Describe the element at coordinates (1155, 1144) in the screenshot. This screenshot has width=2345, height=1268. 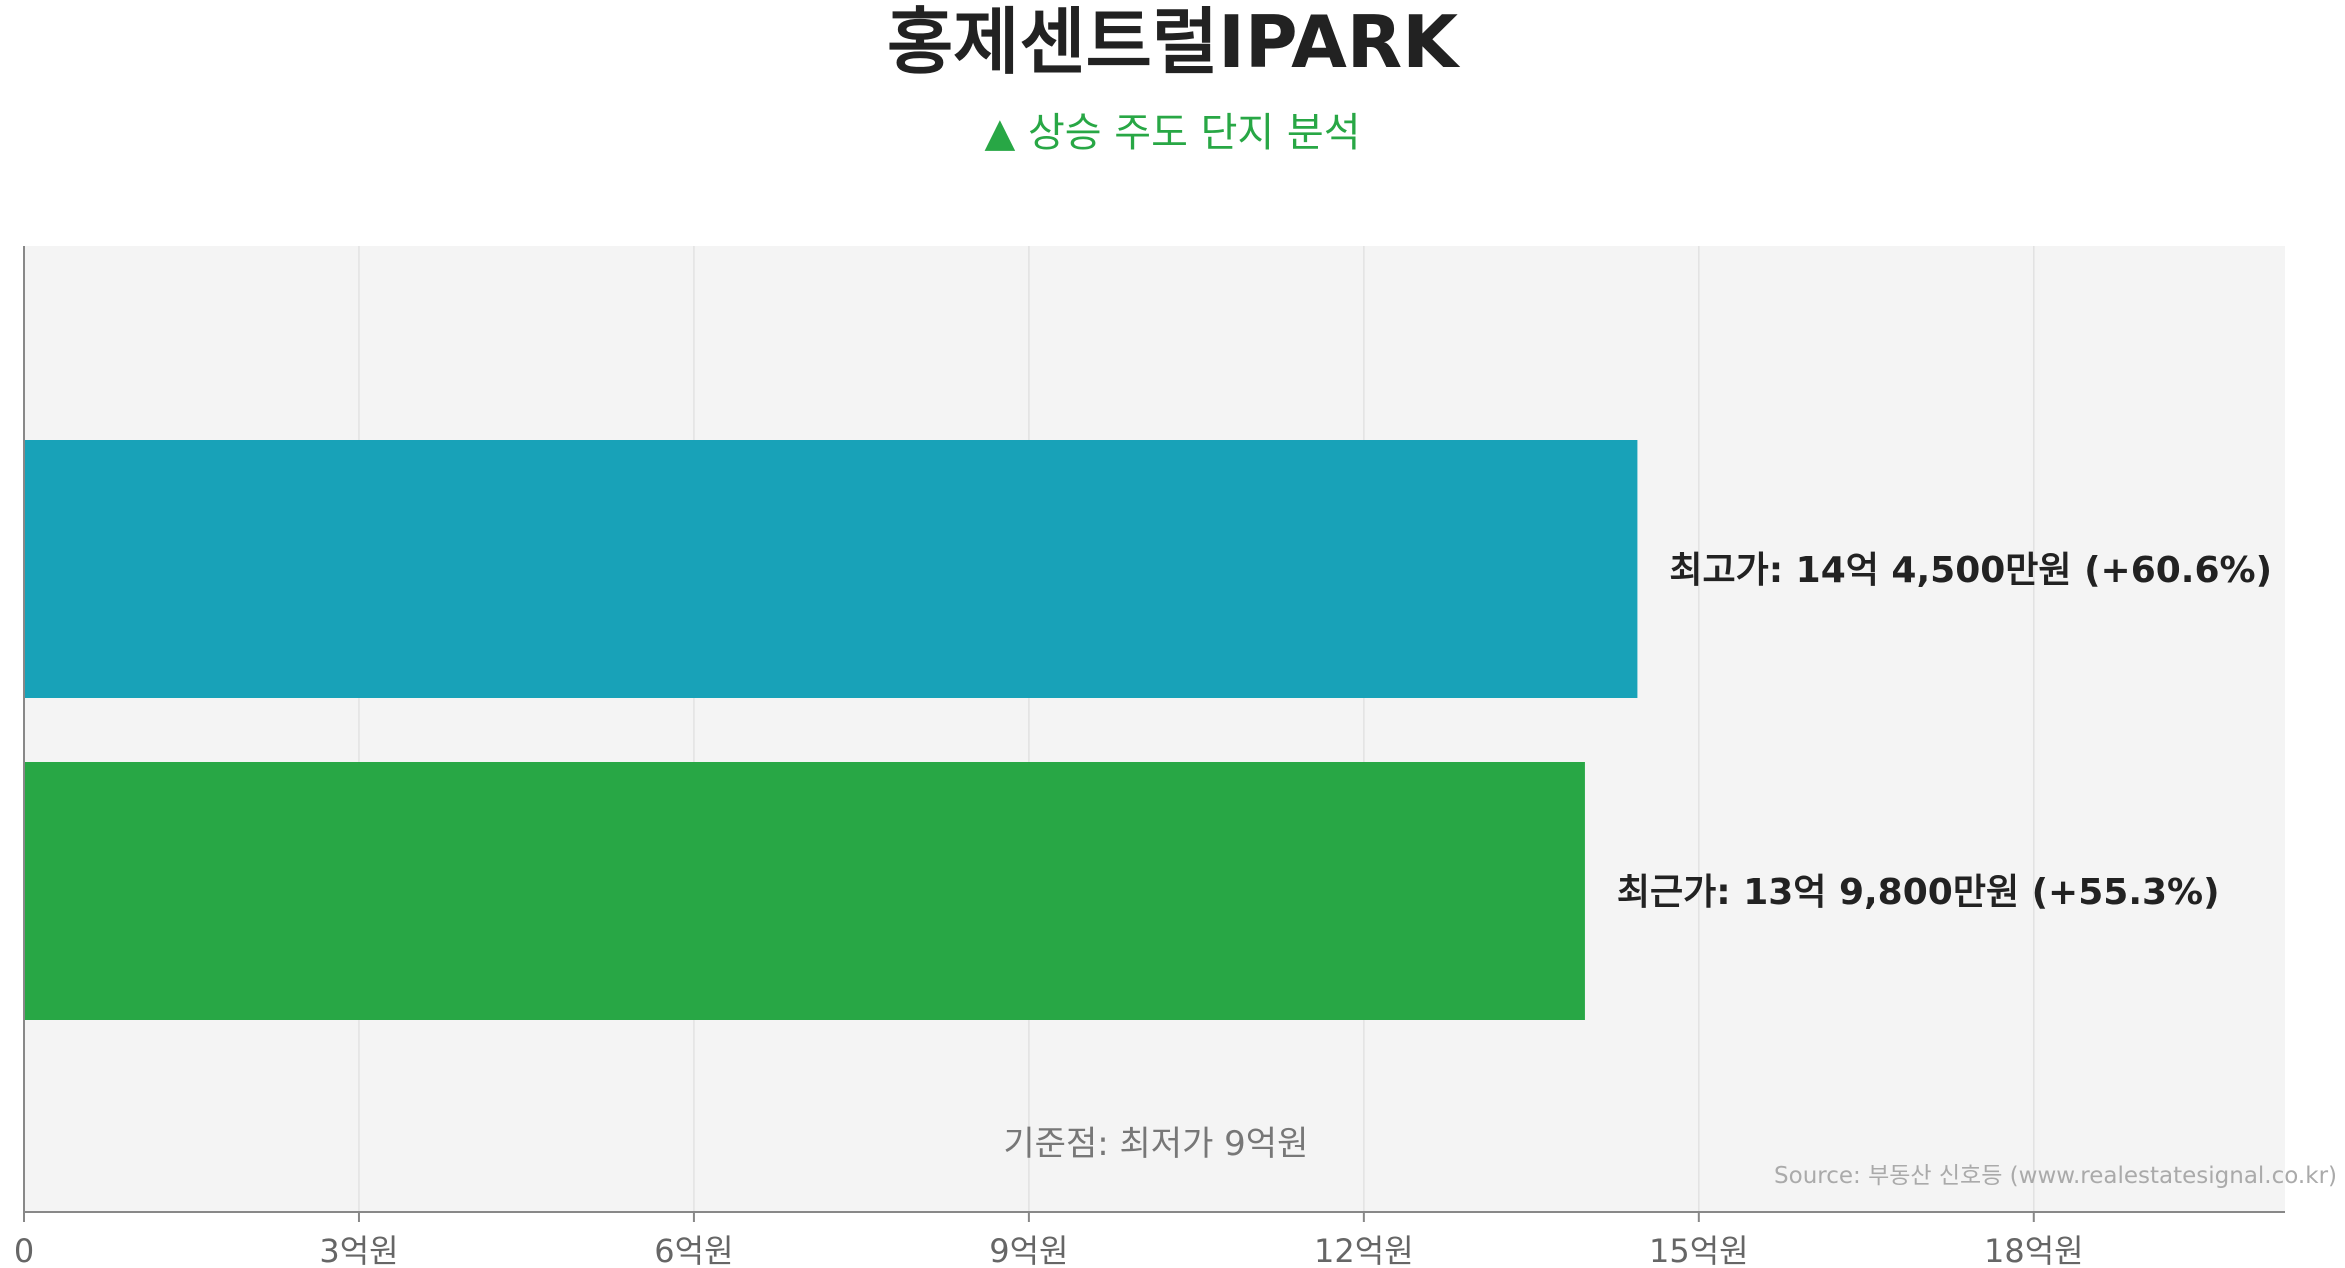
I see `baseline-annotation: 기준점: 최저가 9억원` at that location.